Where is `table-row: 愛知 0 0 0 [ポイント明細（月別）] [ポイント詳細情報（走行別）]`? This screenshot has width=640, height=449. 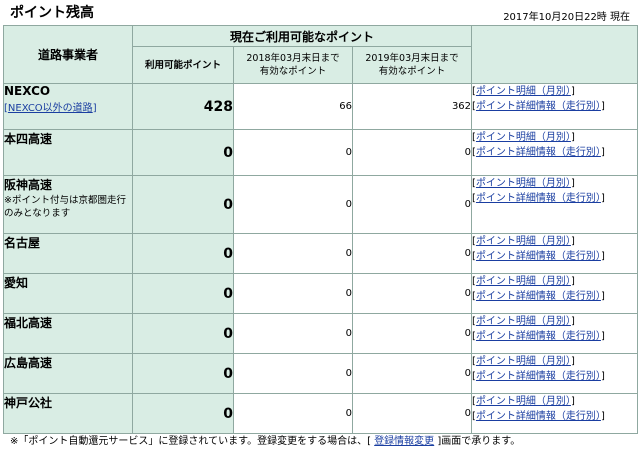
table-row: 愛知 0 0 0 [ポイント明細（月別）] [ポイント詳細情報（走行別）] is located at coordinates (321, 293).